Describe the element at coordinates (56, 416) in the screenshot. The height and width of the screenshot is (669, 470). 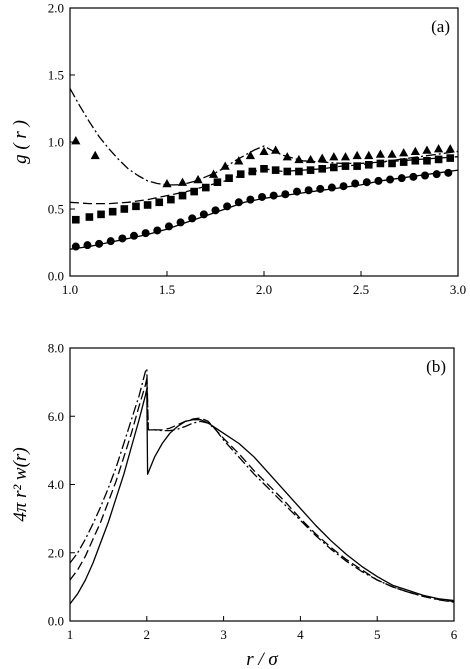
I see `y-tick-label: 6.0` at that location.